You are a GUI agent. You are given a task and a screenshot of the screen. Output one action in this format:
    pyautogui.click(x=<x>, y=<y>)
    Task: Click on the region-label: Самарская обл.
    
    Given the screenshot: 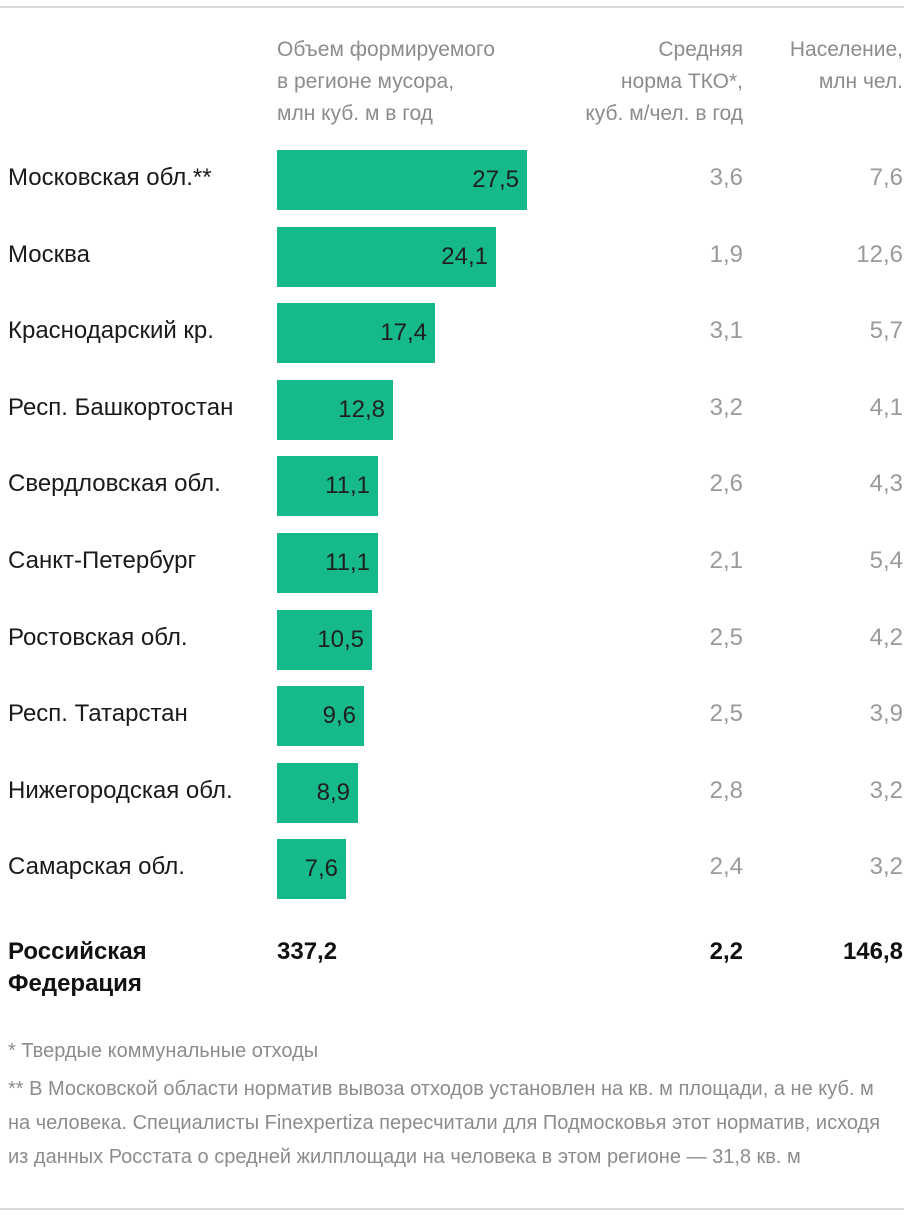 What is the action you would take?
    pyautogui.click(x=96, y=867)
    